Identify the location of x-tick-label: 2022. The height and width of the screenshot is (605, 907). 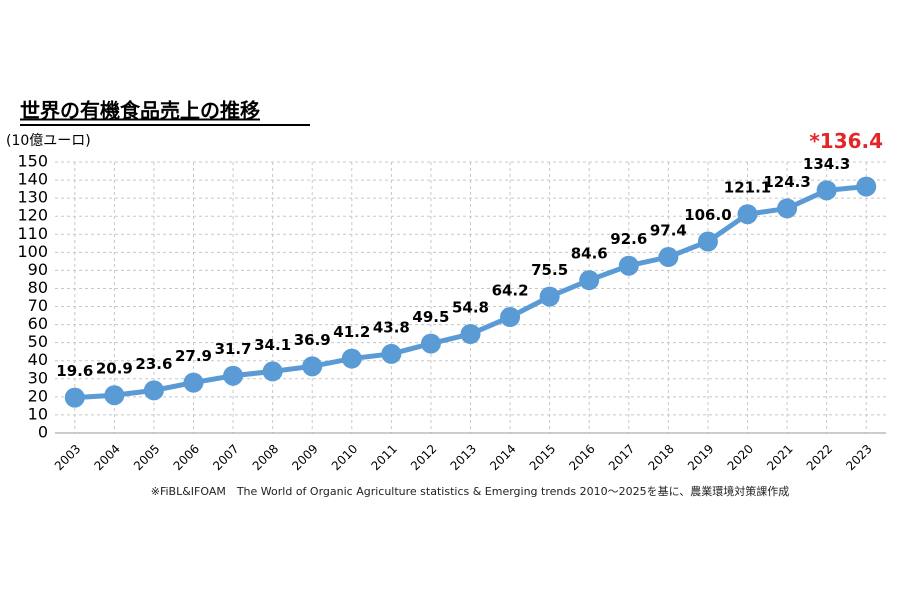
(819, 457).